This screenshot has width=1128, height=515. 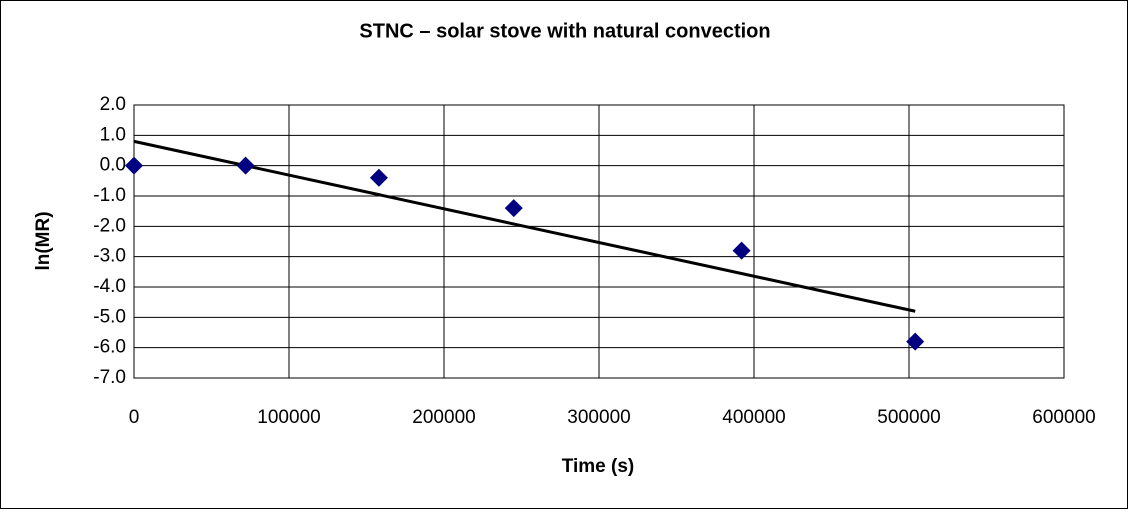 I want to click on x-tick-label: 200000, so click(x=443, y=417).